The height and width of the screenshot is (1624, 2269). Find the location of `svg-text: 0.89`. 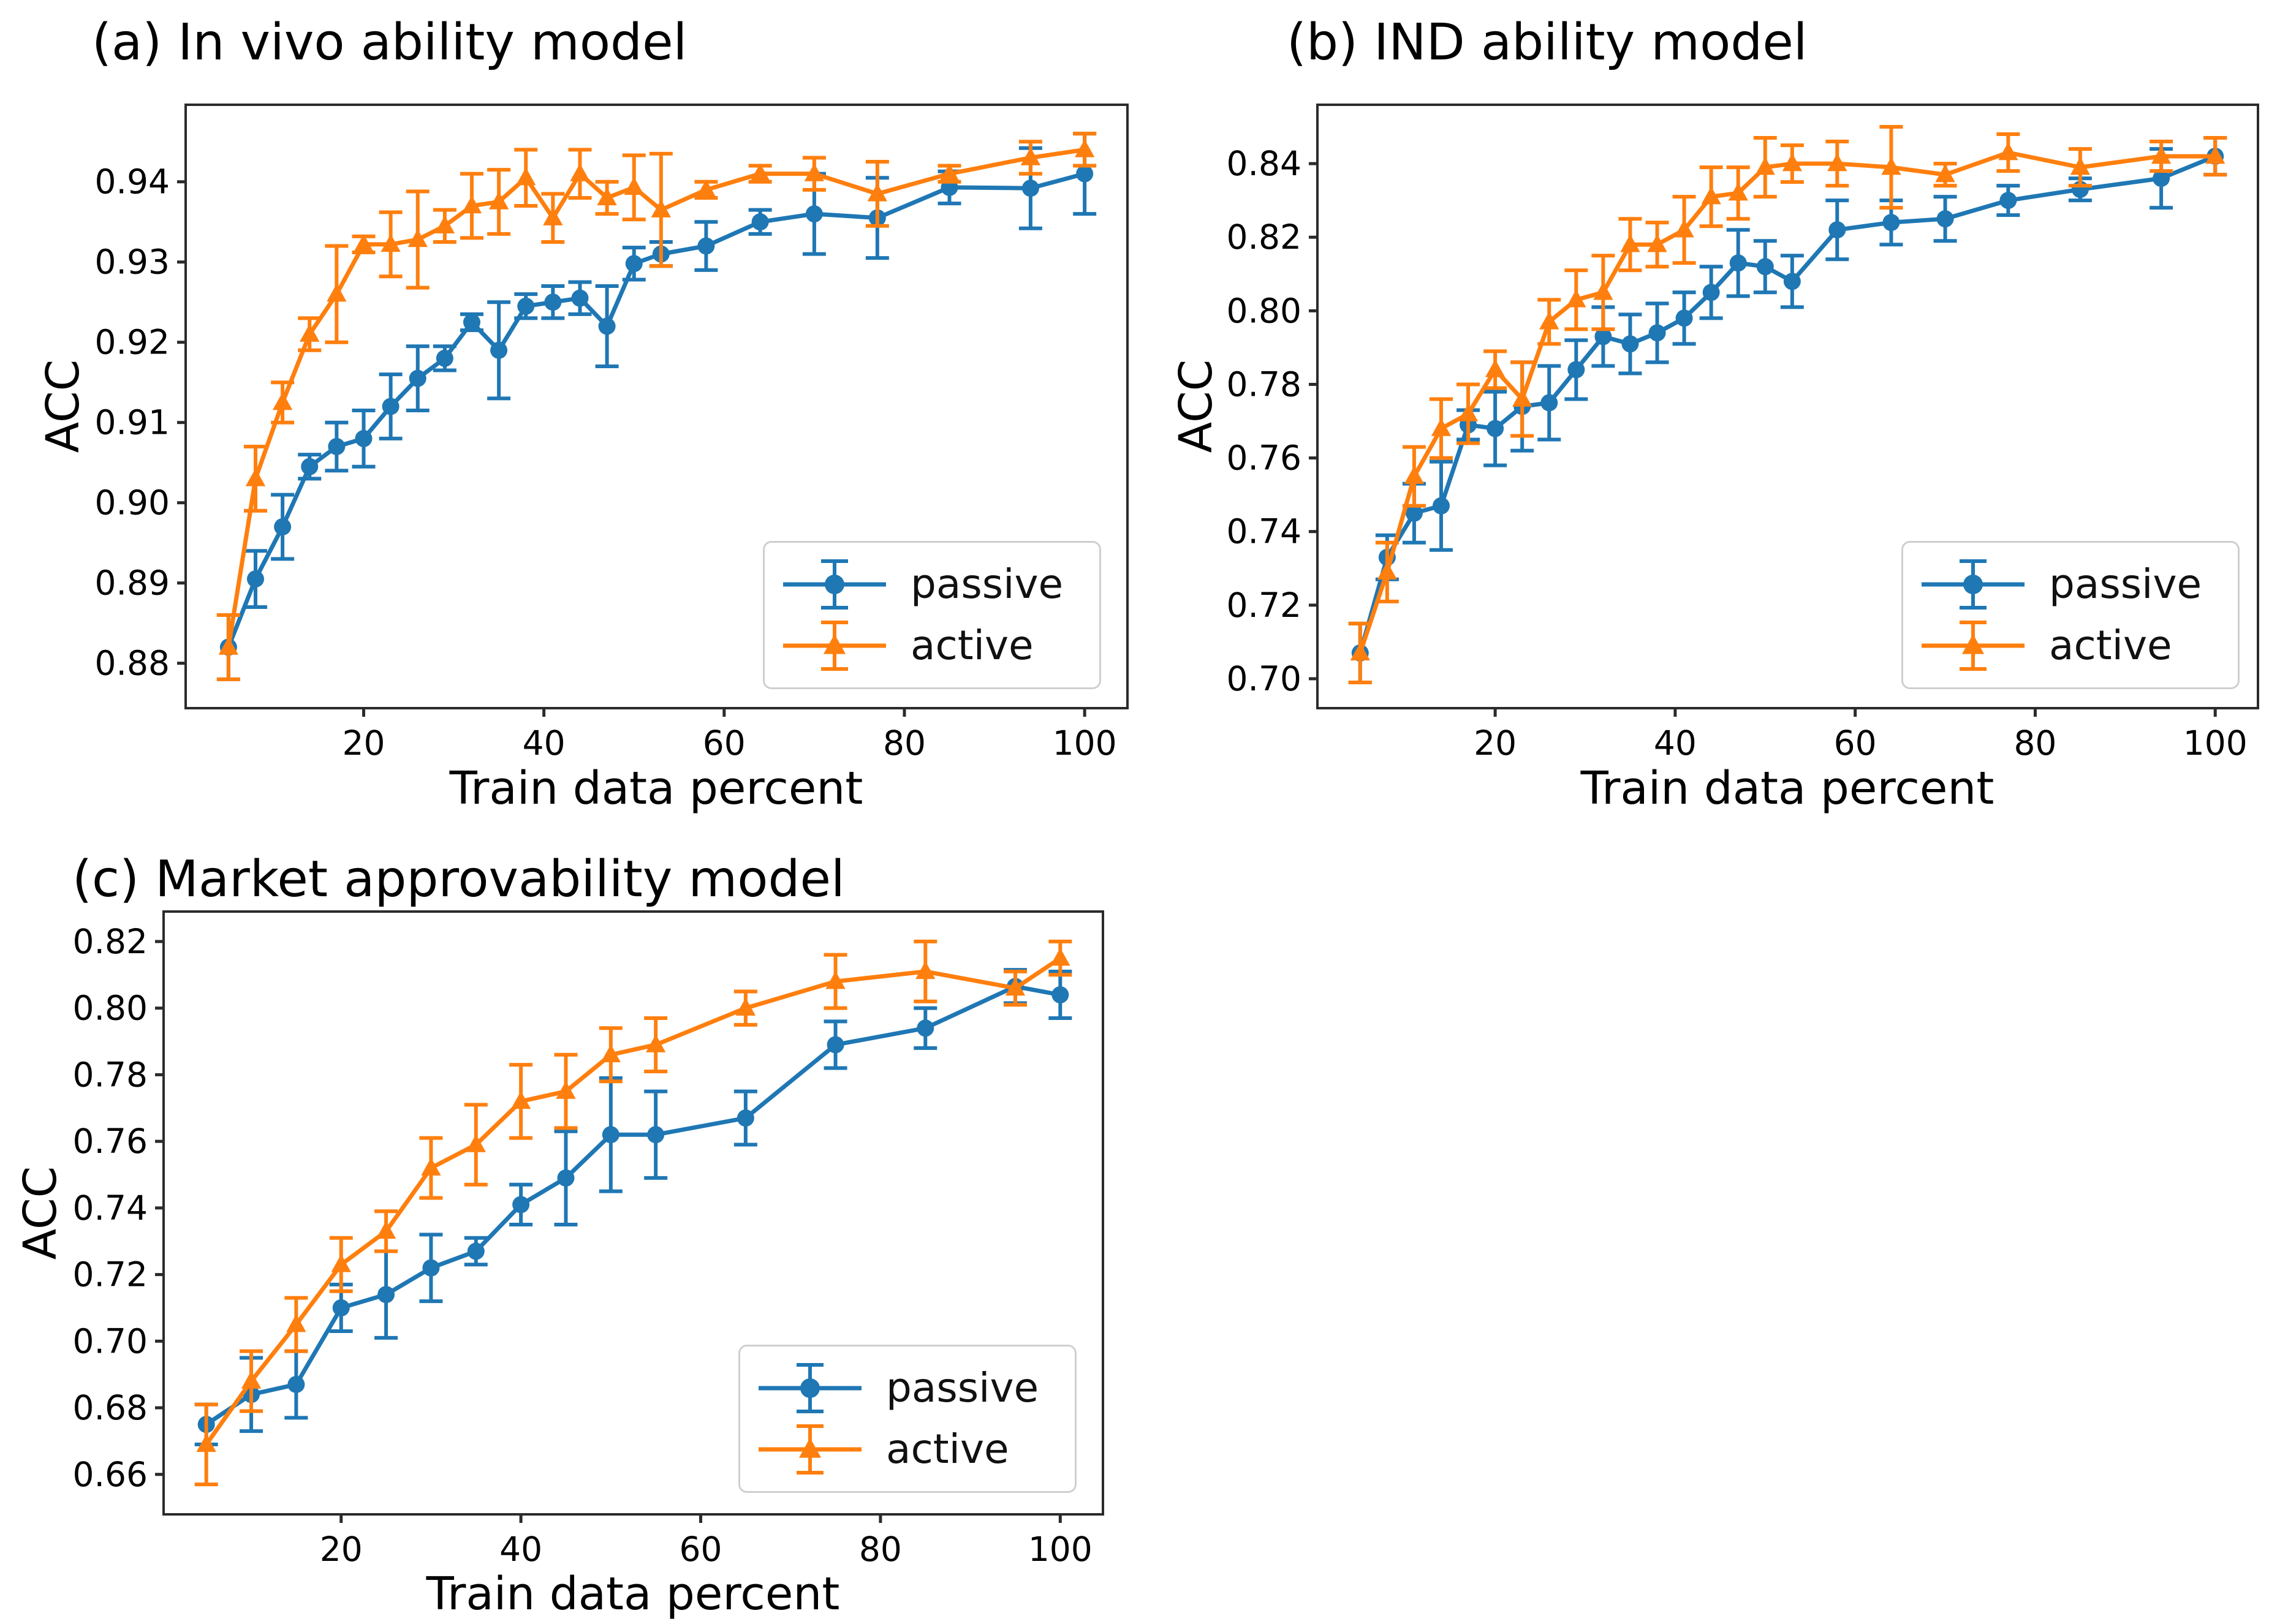

svg-text: 0.89 is located at coordinates (132, 583).